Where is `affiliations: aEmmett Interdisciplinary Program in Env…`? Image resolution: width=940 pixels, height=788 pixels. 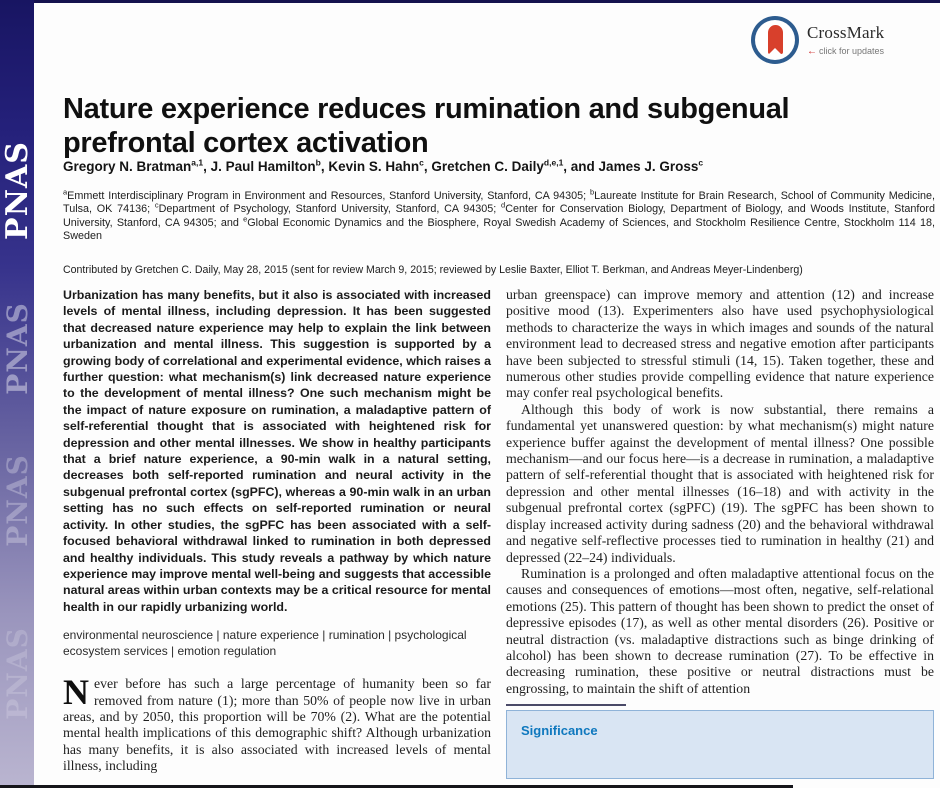 affiliations: aEmmett Interdisciplinary Program in Env… is located at coordinates (499, 215).